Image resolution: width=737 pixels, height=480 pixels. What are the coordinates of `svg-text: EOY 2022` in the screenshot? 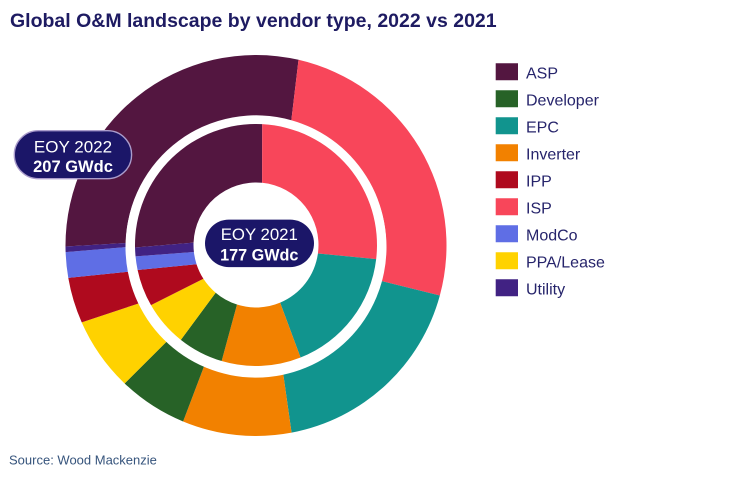 It's located at (73, 146).